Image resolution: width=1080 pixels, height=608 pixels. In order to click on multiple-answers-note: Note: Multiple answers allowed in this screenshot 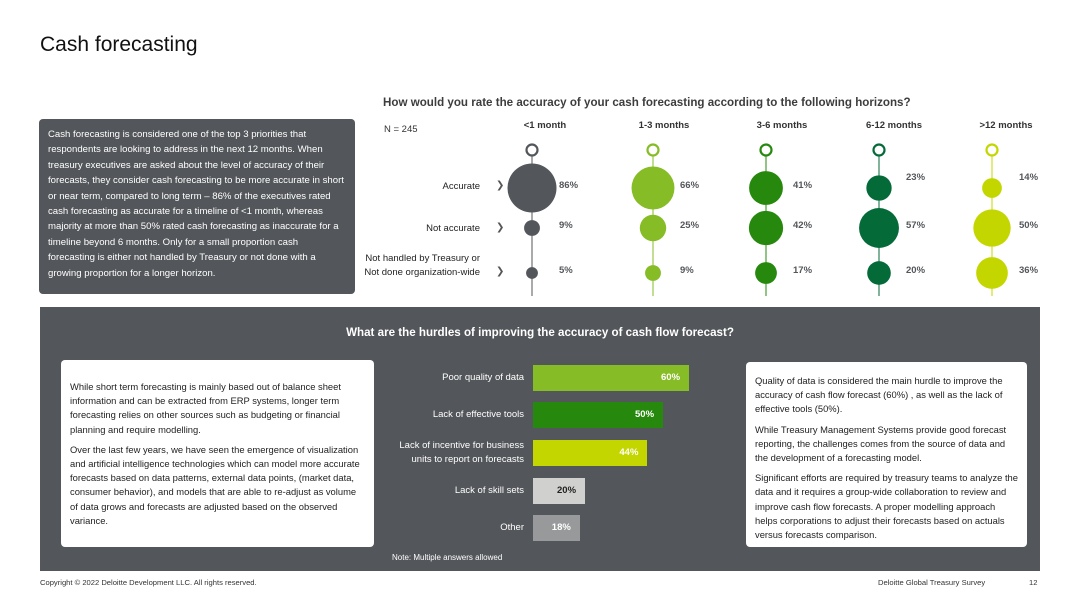, I will do `click(447, 557)`.